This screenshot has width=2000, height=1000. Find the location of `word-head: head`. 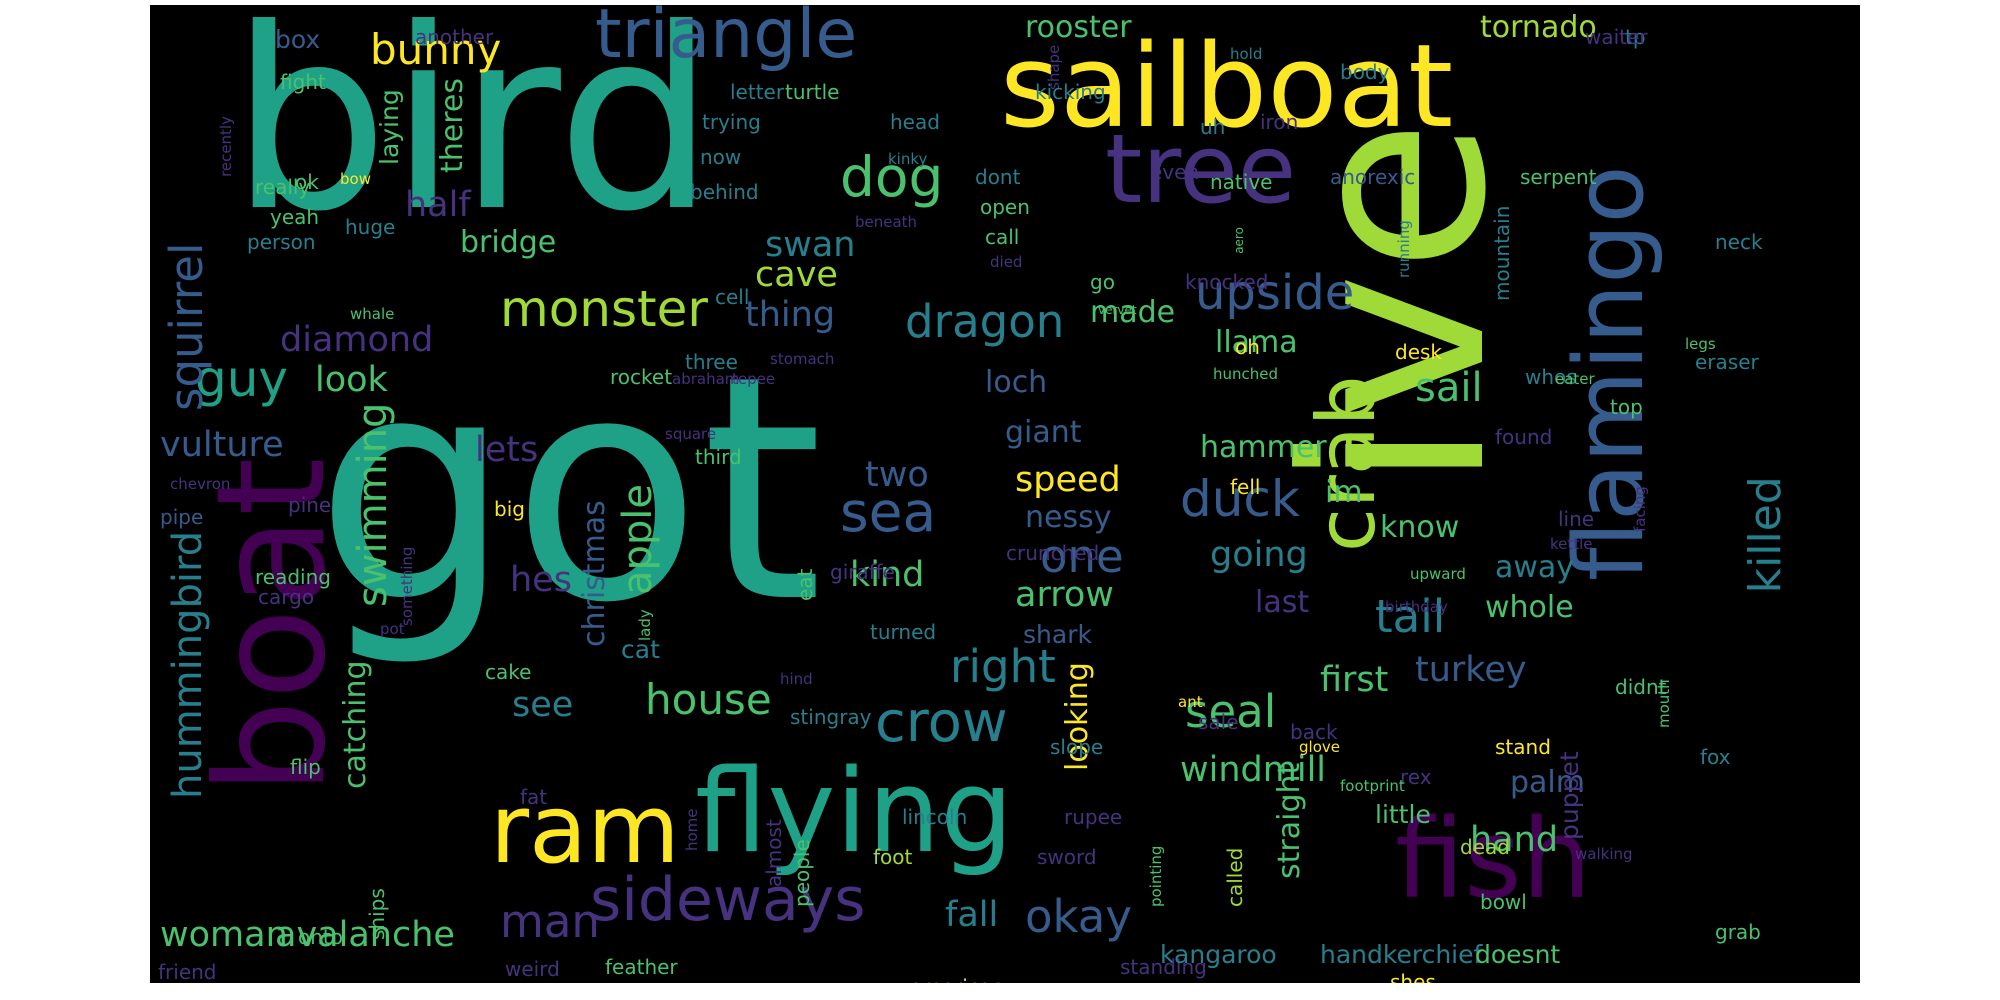

word-head: head is located at coordinates (915, 122).